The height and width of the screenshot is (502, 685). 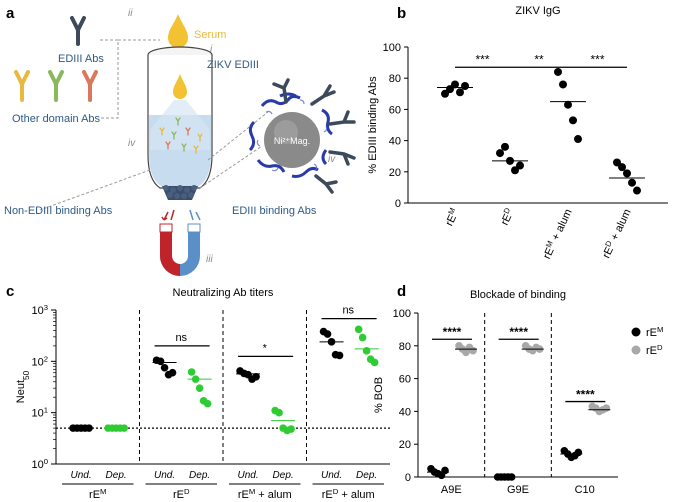 I want to click on affinity-column, so click(x=180, y=123).